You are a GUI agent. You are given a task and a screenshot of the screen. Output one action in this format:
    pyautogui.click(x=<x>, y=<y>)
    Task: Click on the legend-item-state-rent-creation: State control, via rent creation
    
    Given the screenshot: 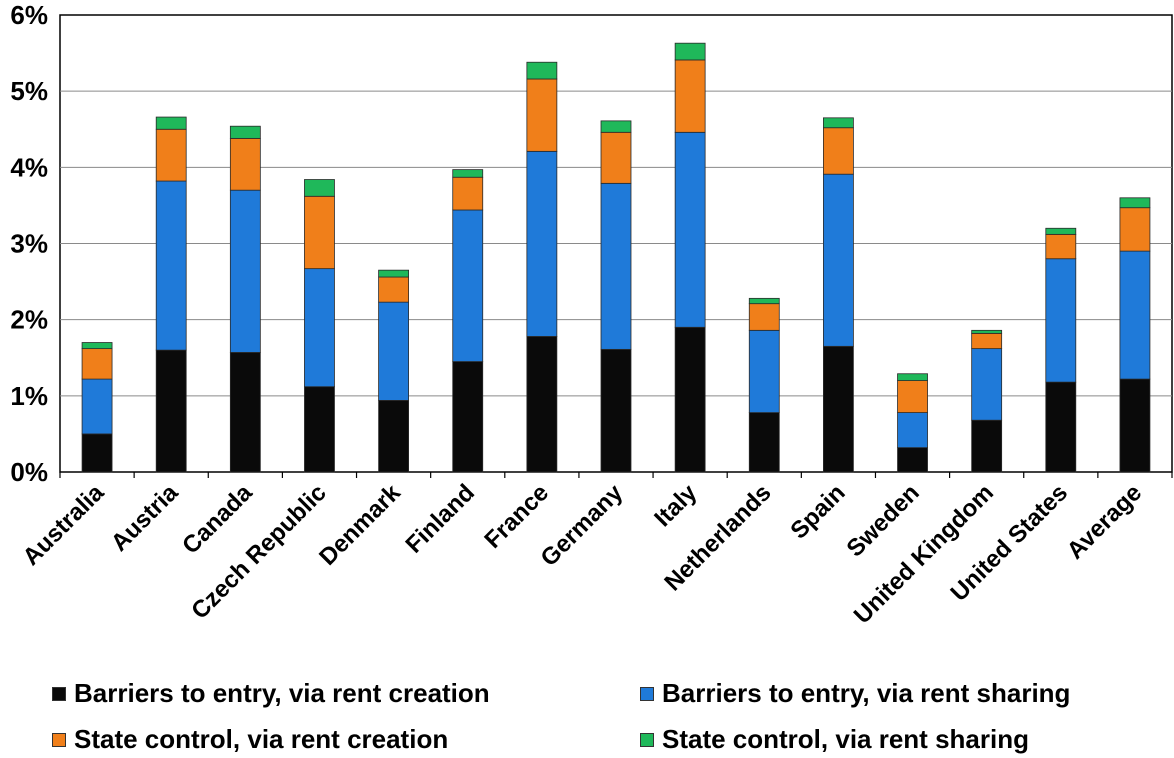 What is the action you would take?
    pyautogui.click(x=250, y=739)
    